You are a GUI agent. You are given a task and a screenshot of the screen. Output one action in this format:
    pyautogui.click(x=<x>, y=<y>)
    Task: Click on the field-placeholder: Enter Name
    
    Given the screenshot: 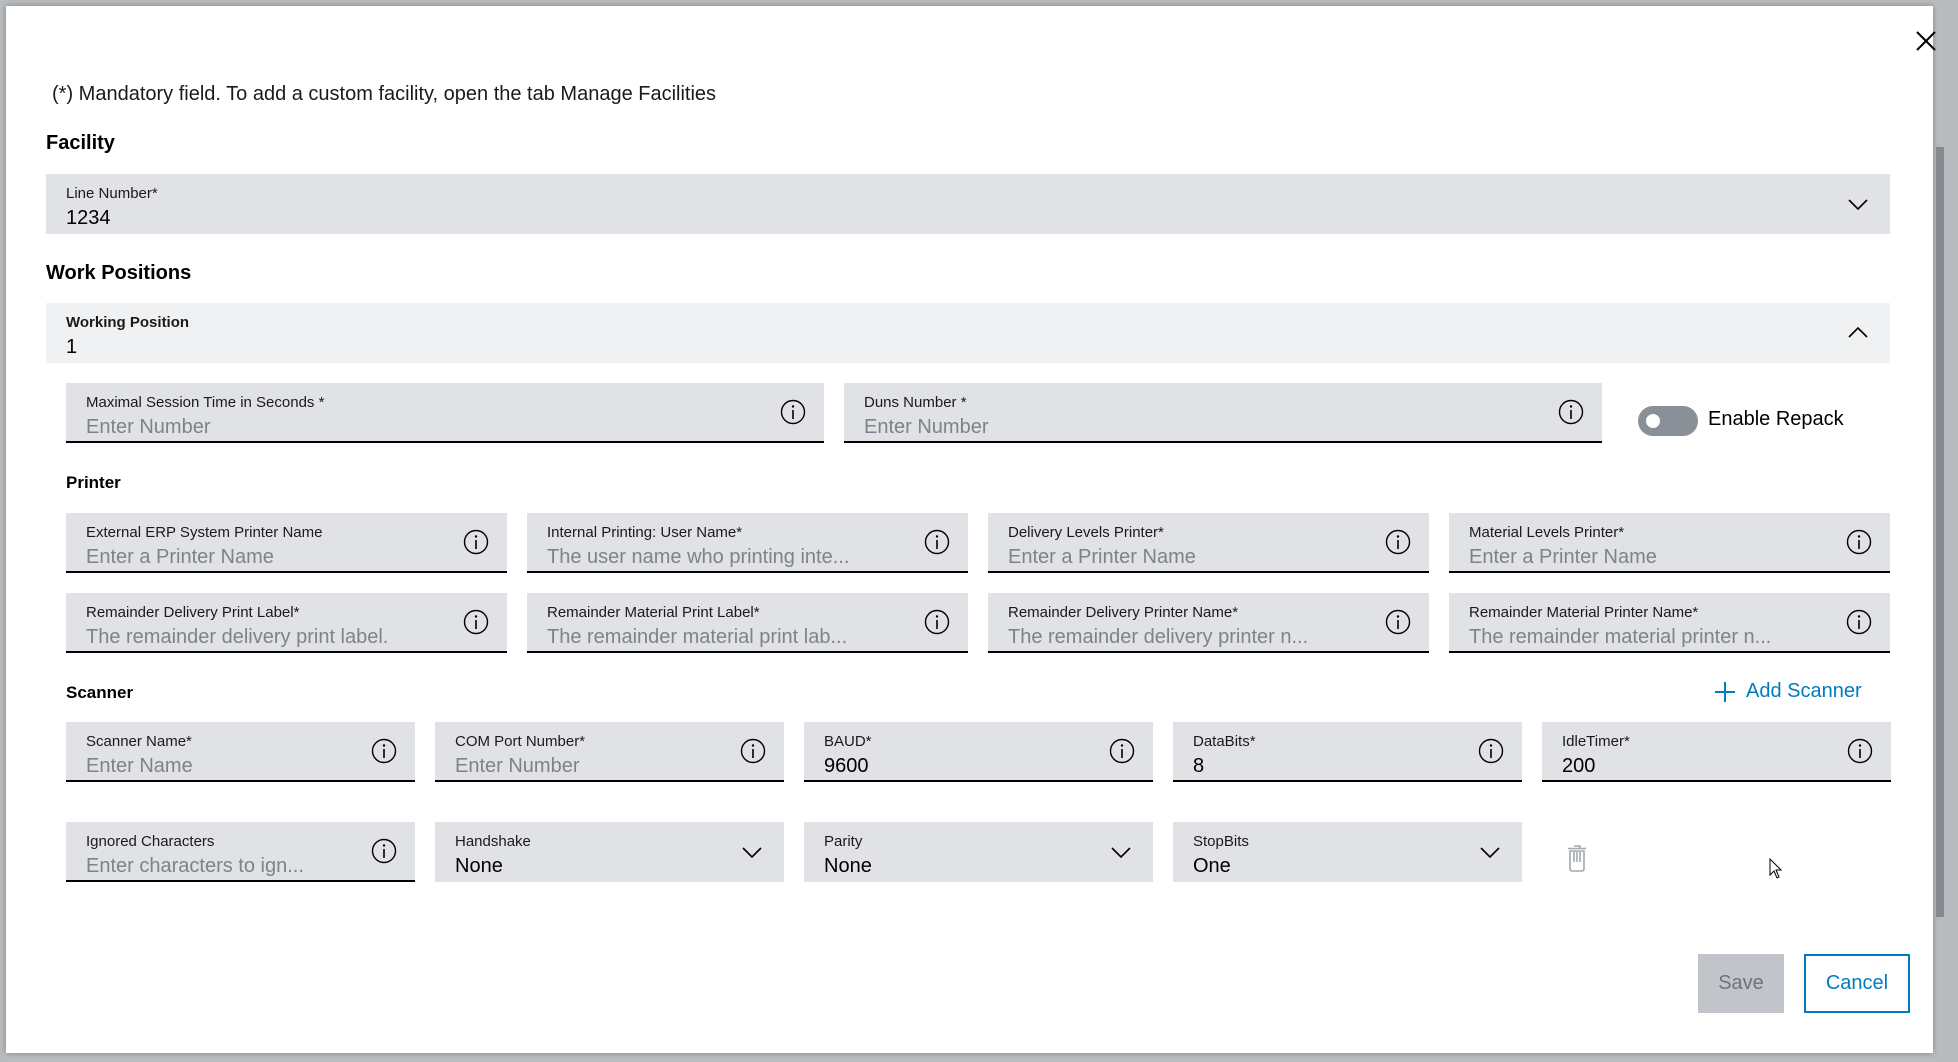 What is the action you would take?
    pyautogui.click(x=139, y=766)
    